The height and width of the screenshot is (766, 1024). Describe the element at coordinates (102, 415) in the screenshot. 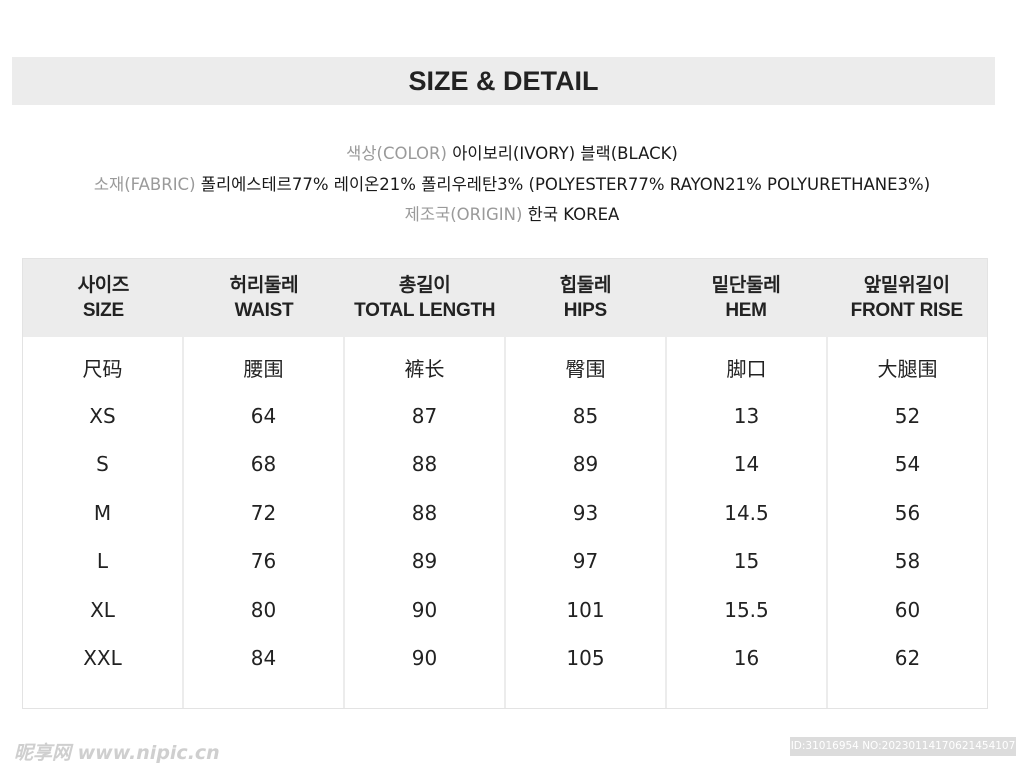

I see `table-cell: XS` at that location.